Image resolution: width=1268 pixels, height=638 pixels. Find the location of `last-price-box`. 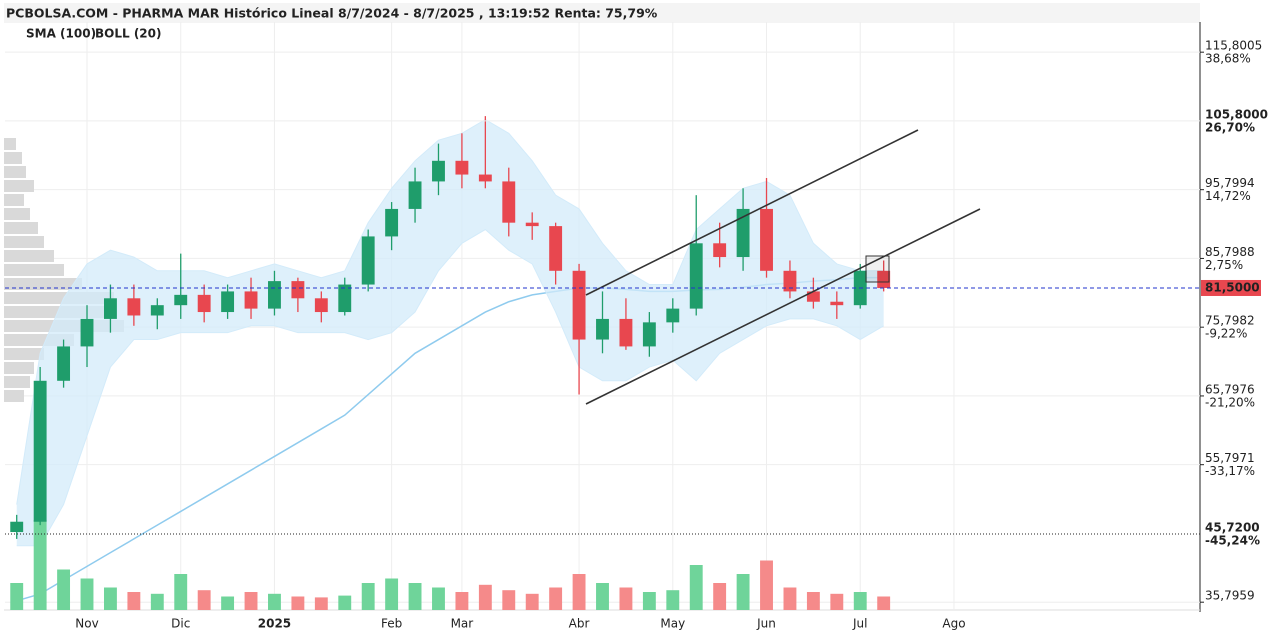

last-price-box is located at coordinates (1231, 287).